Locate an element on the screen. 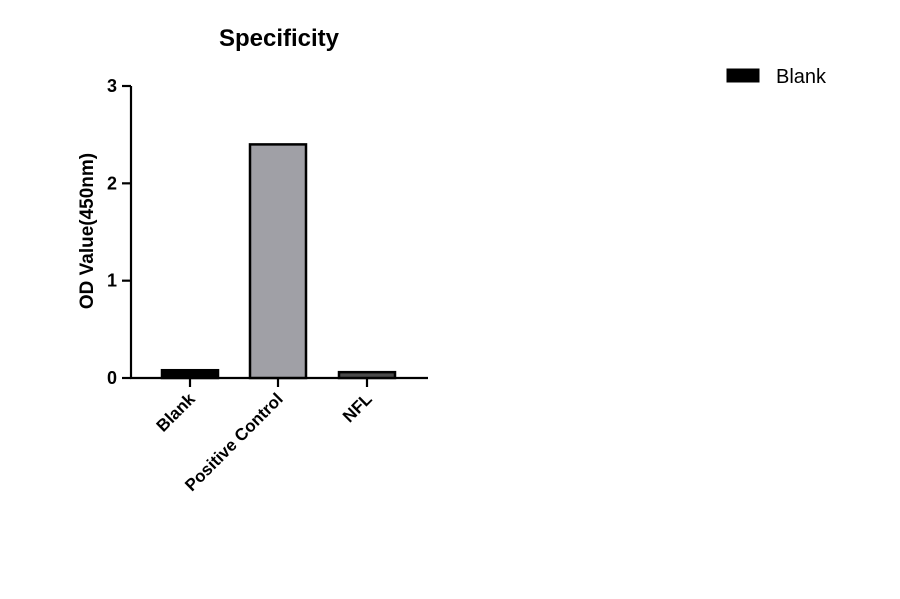 The image size is (900, 599). bar-positive-control is located at coordinates (278, 261).